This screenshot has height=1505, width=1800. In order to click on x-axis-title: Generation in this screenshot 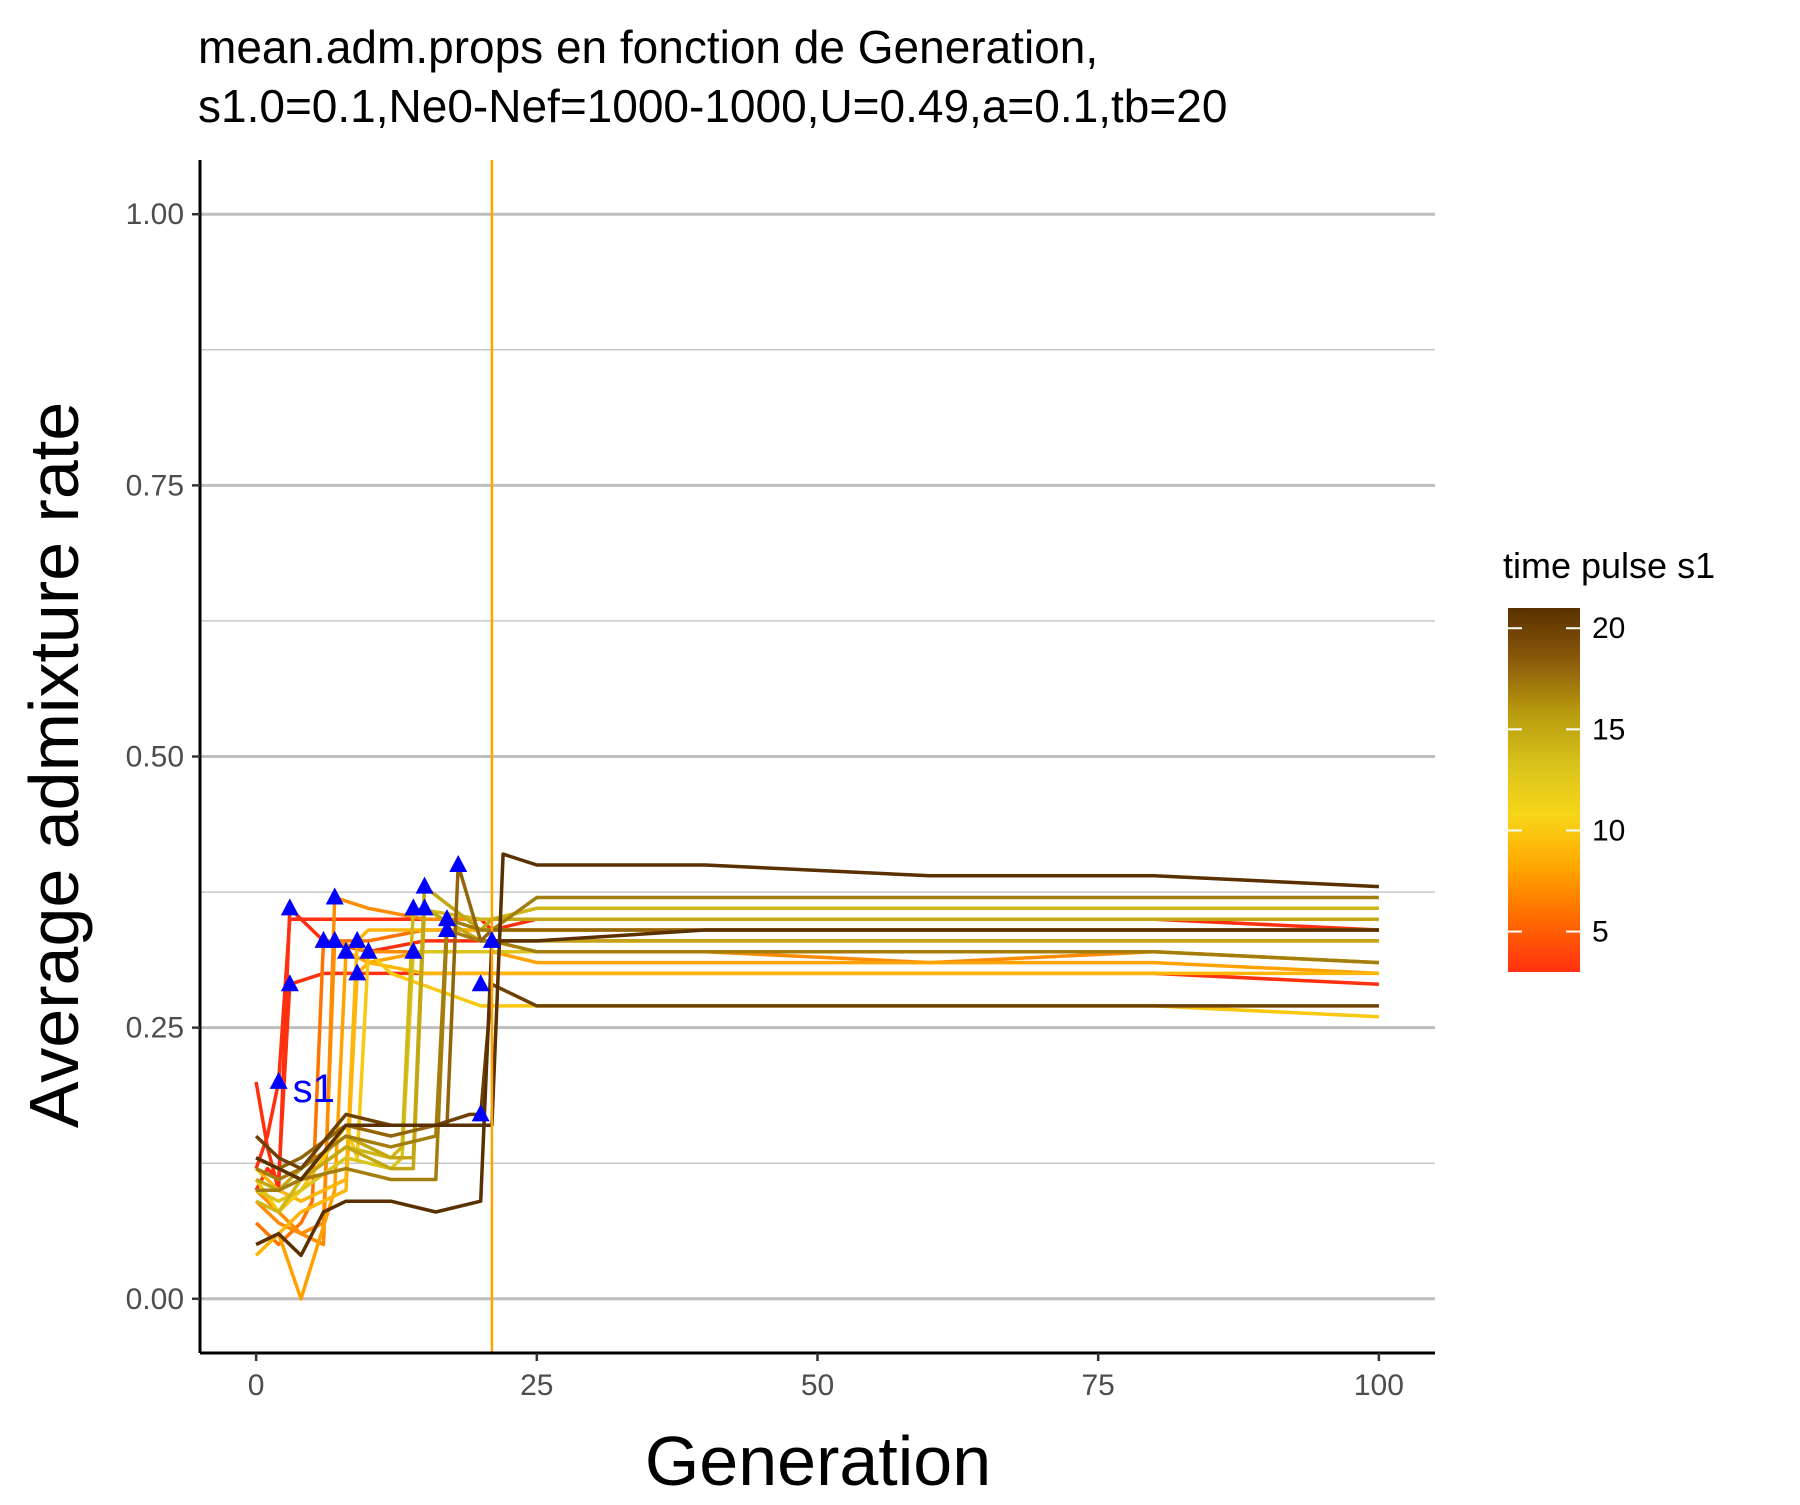, I will do `click(818, 1461)`.